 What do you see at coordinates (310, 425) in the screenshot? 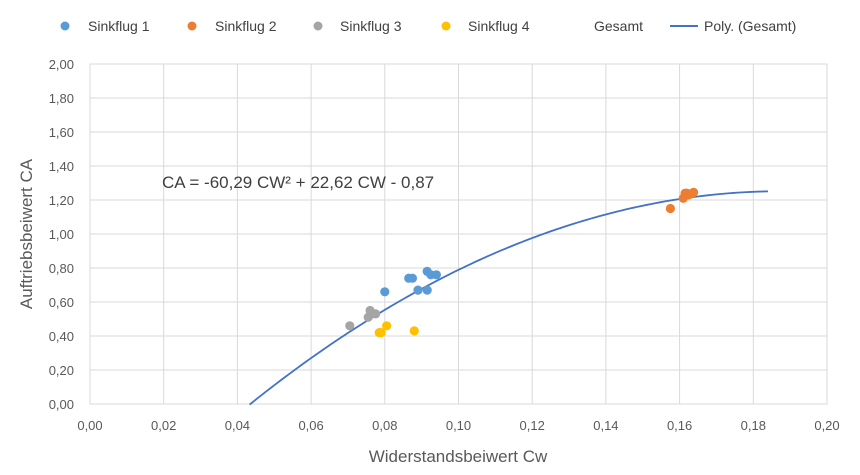
I see `x-tick-label: 0,06` at bounding box center [310, 425].